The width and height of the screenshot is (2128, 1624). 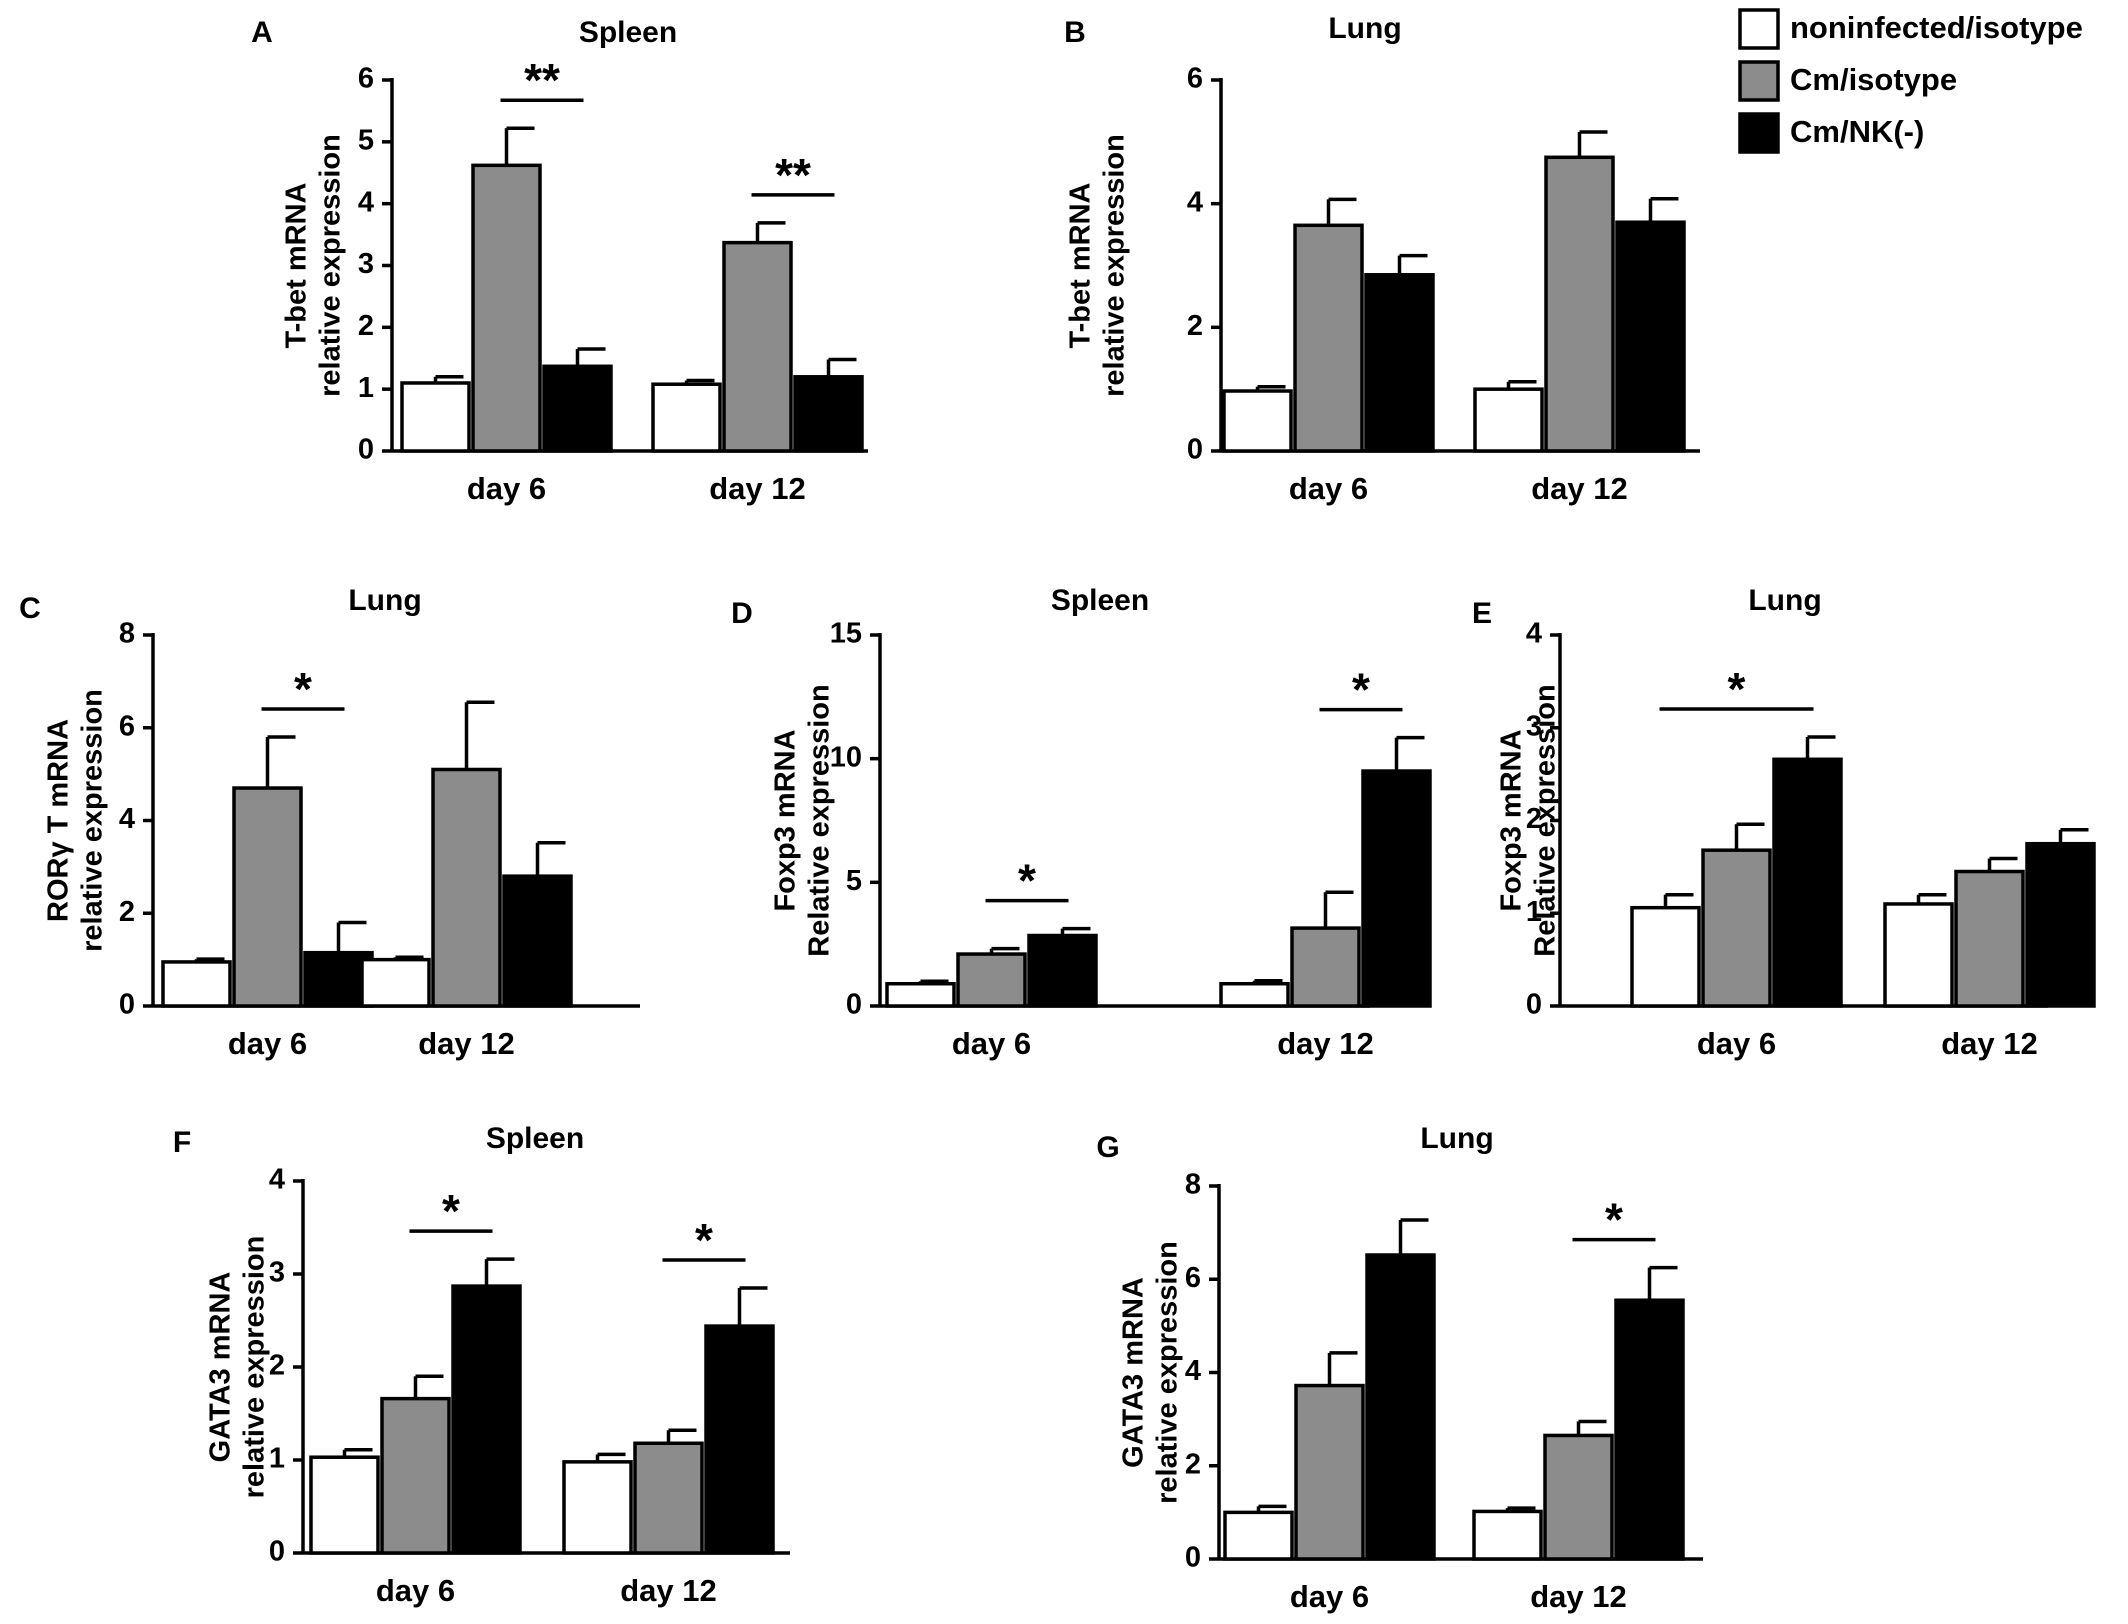 What do you see at coordinates (1759, 81) in the screenshot?
I see `legend-swatch` at bounding box center [1759, 81].